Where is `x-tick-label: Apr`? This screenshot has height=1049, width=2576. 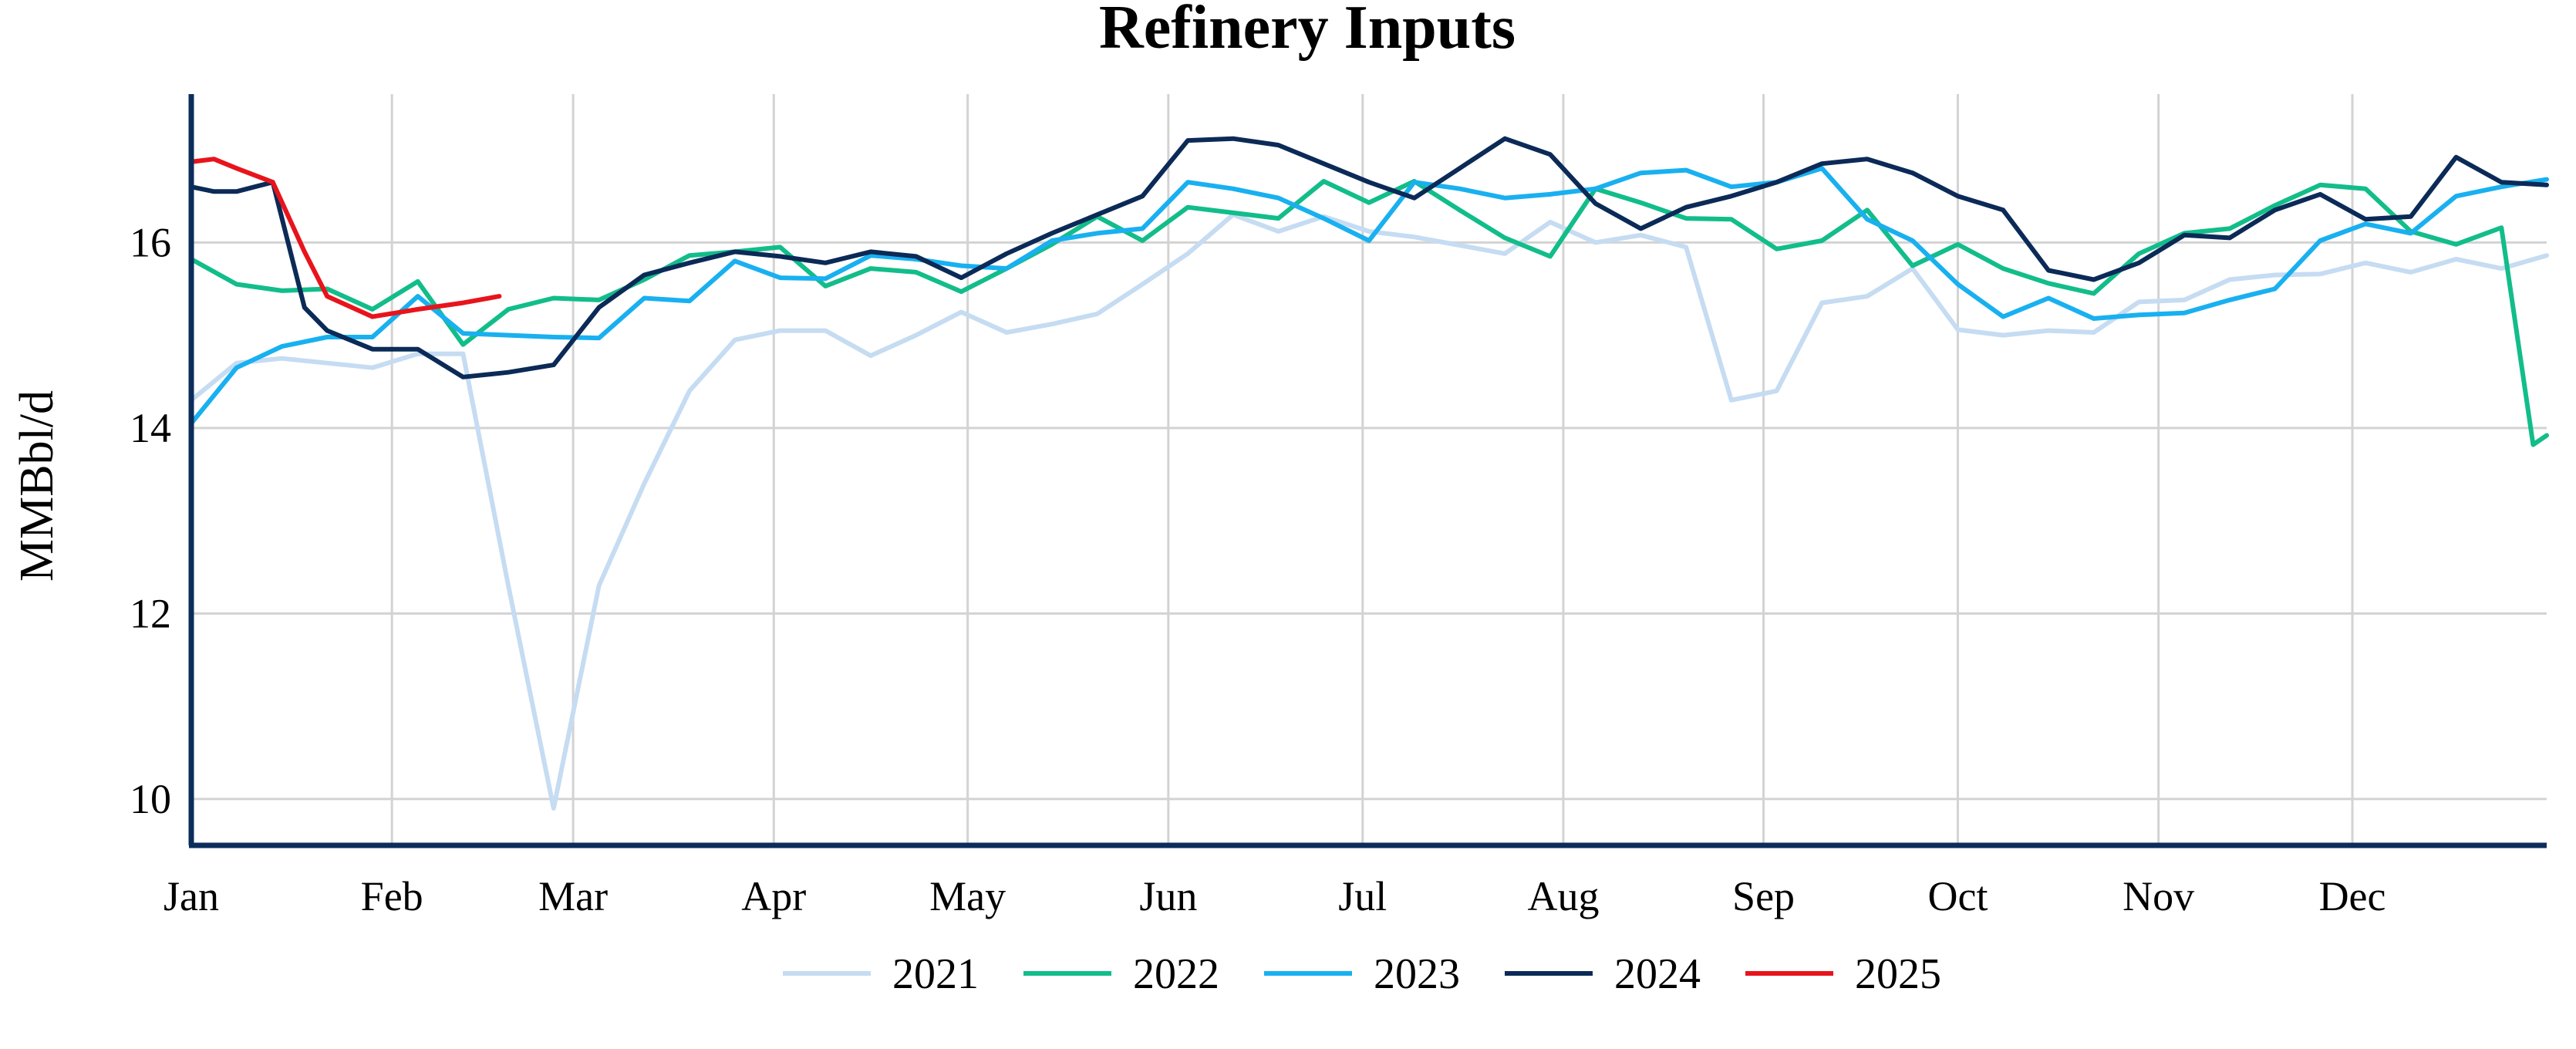 x-tick-label: Apr is located at coordinates (773, 896).